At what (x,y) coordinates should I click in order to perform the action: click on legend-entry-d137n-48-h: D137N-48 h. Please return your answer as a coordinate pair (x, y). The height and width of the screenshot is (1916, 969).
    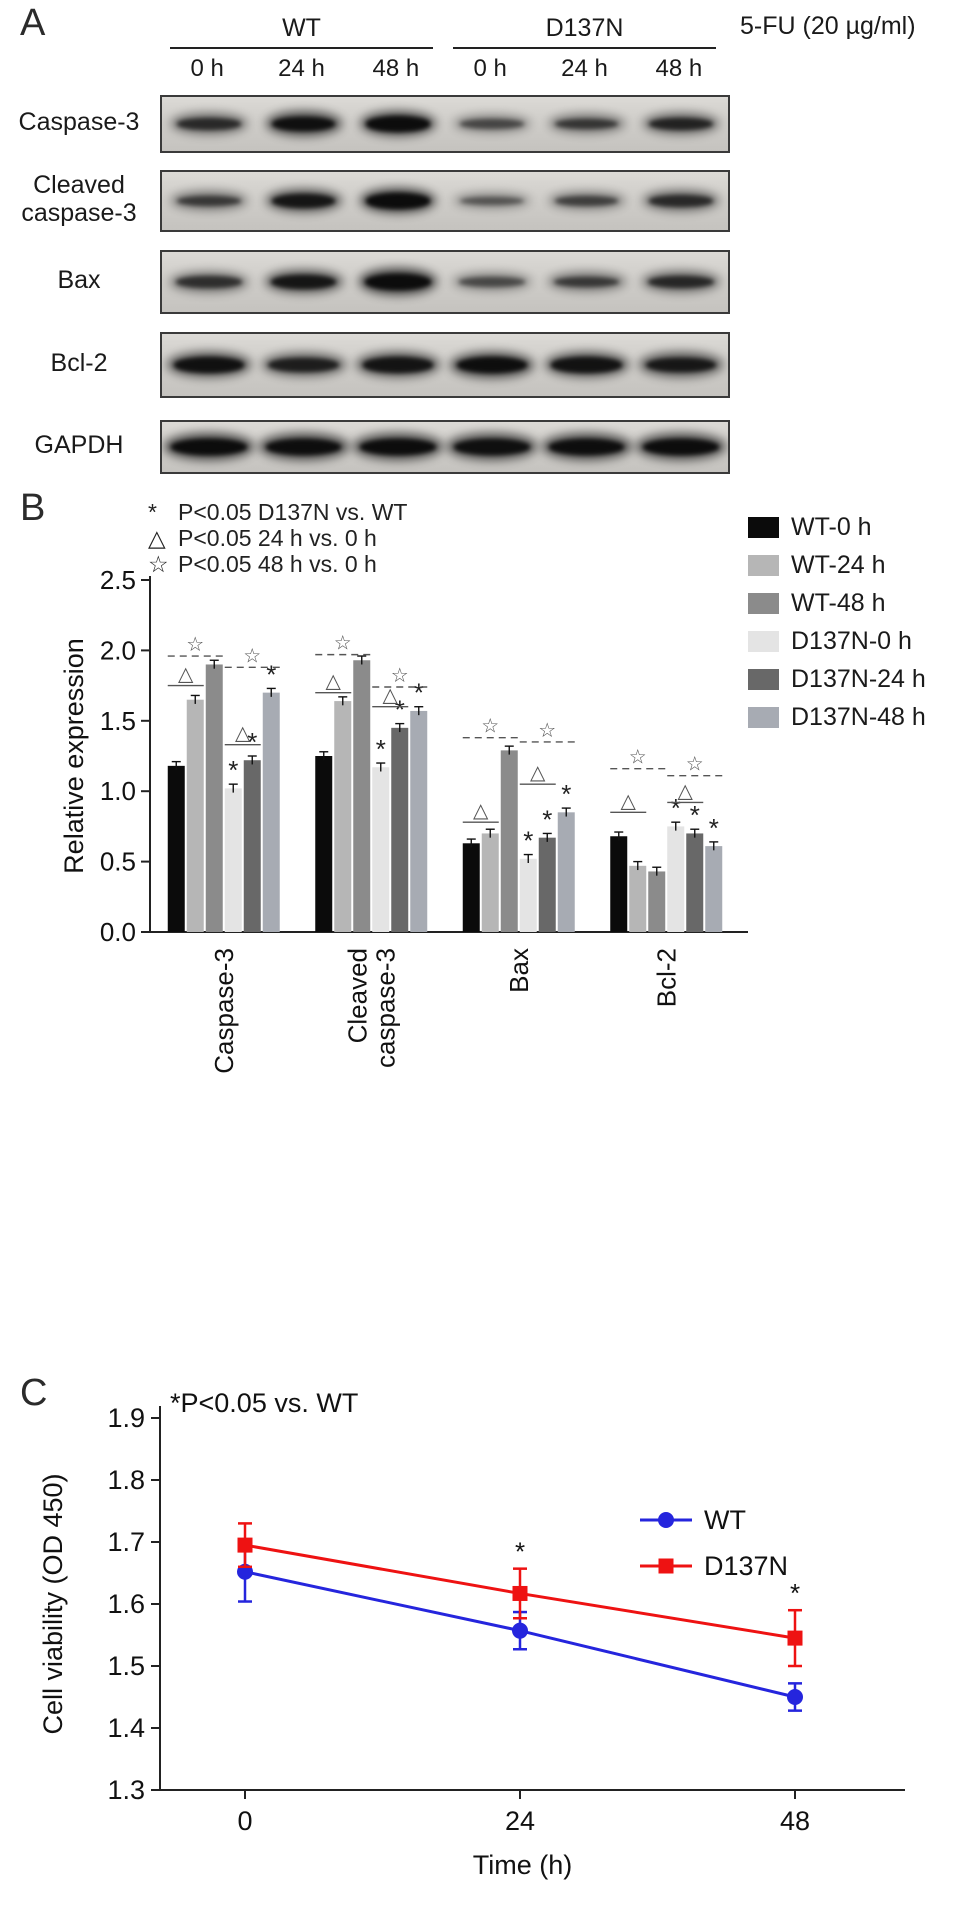
    Looking at the image, I should click on (837, 717).